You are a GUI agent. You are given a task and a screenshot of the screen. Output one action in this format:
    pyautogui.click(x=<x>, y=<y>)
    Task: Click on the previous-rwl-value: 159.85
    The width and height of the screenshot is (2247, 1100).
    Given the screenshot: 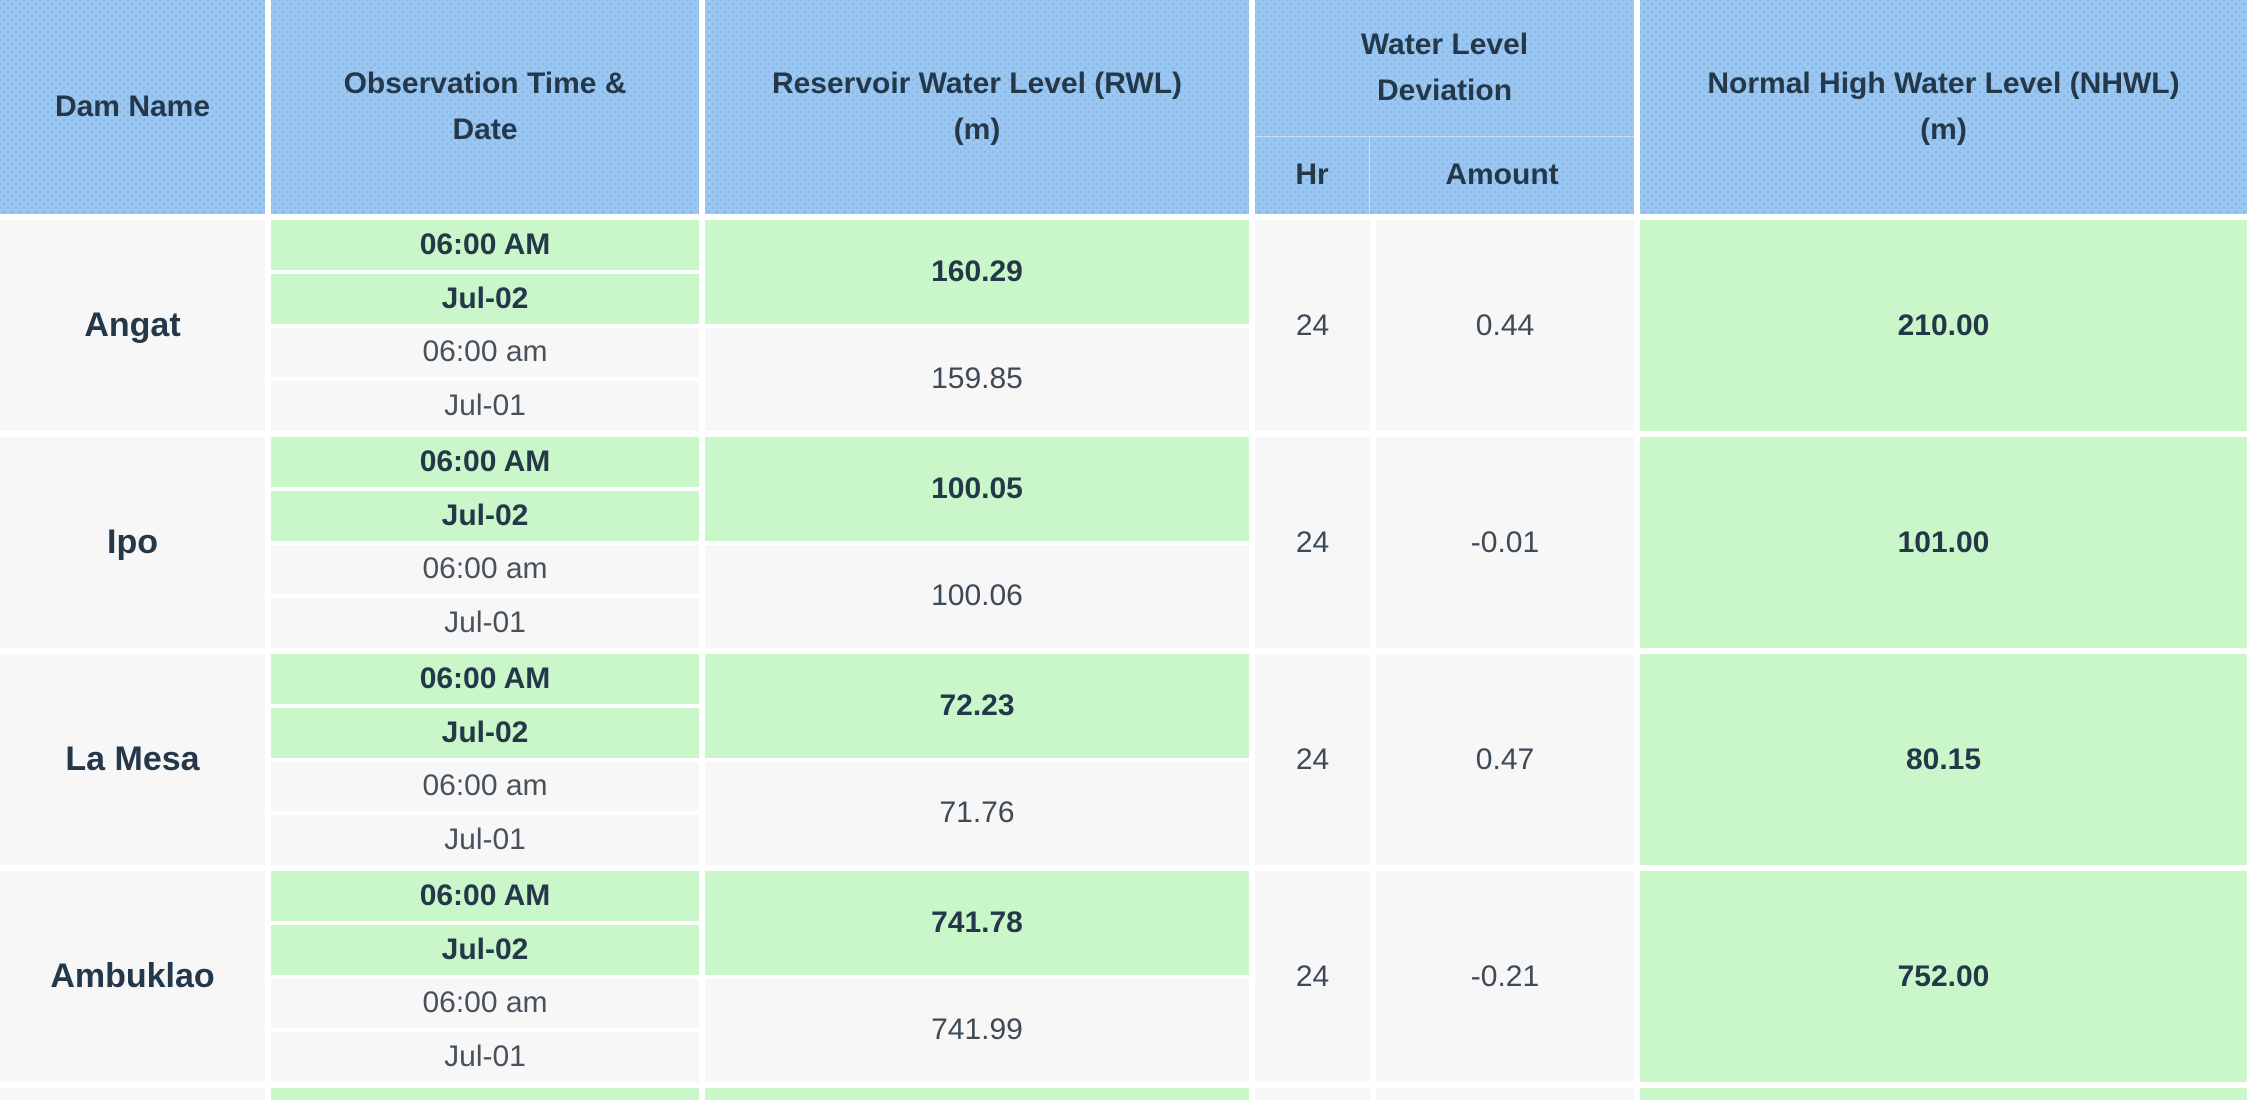 What is the action you would take?
    pyautogui.click(x=977, y=379)
    